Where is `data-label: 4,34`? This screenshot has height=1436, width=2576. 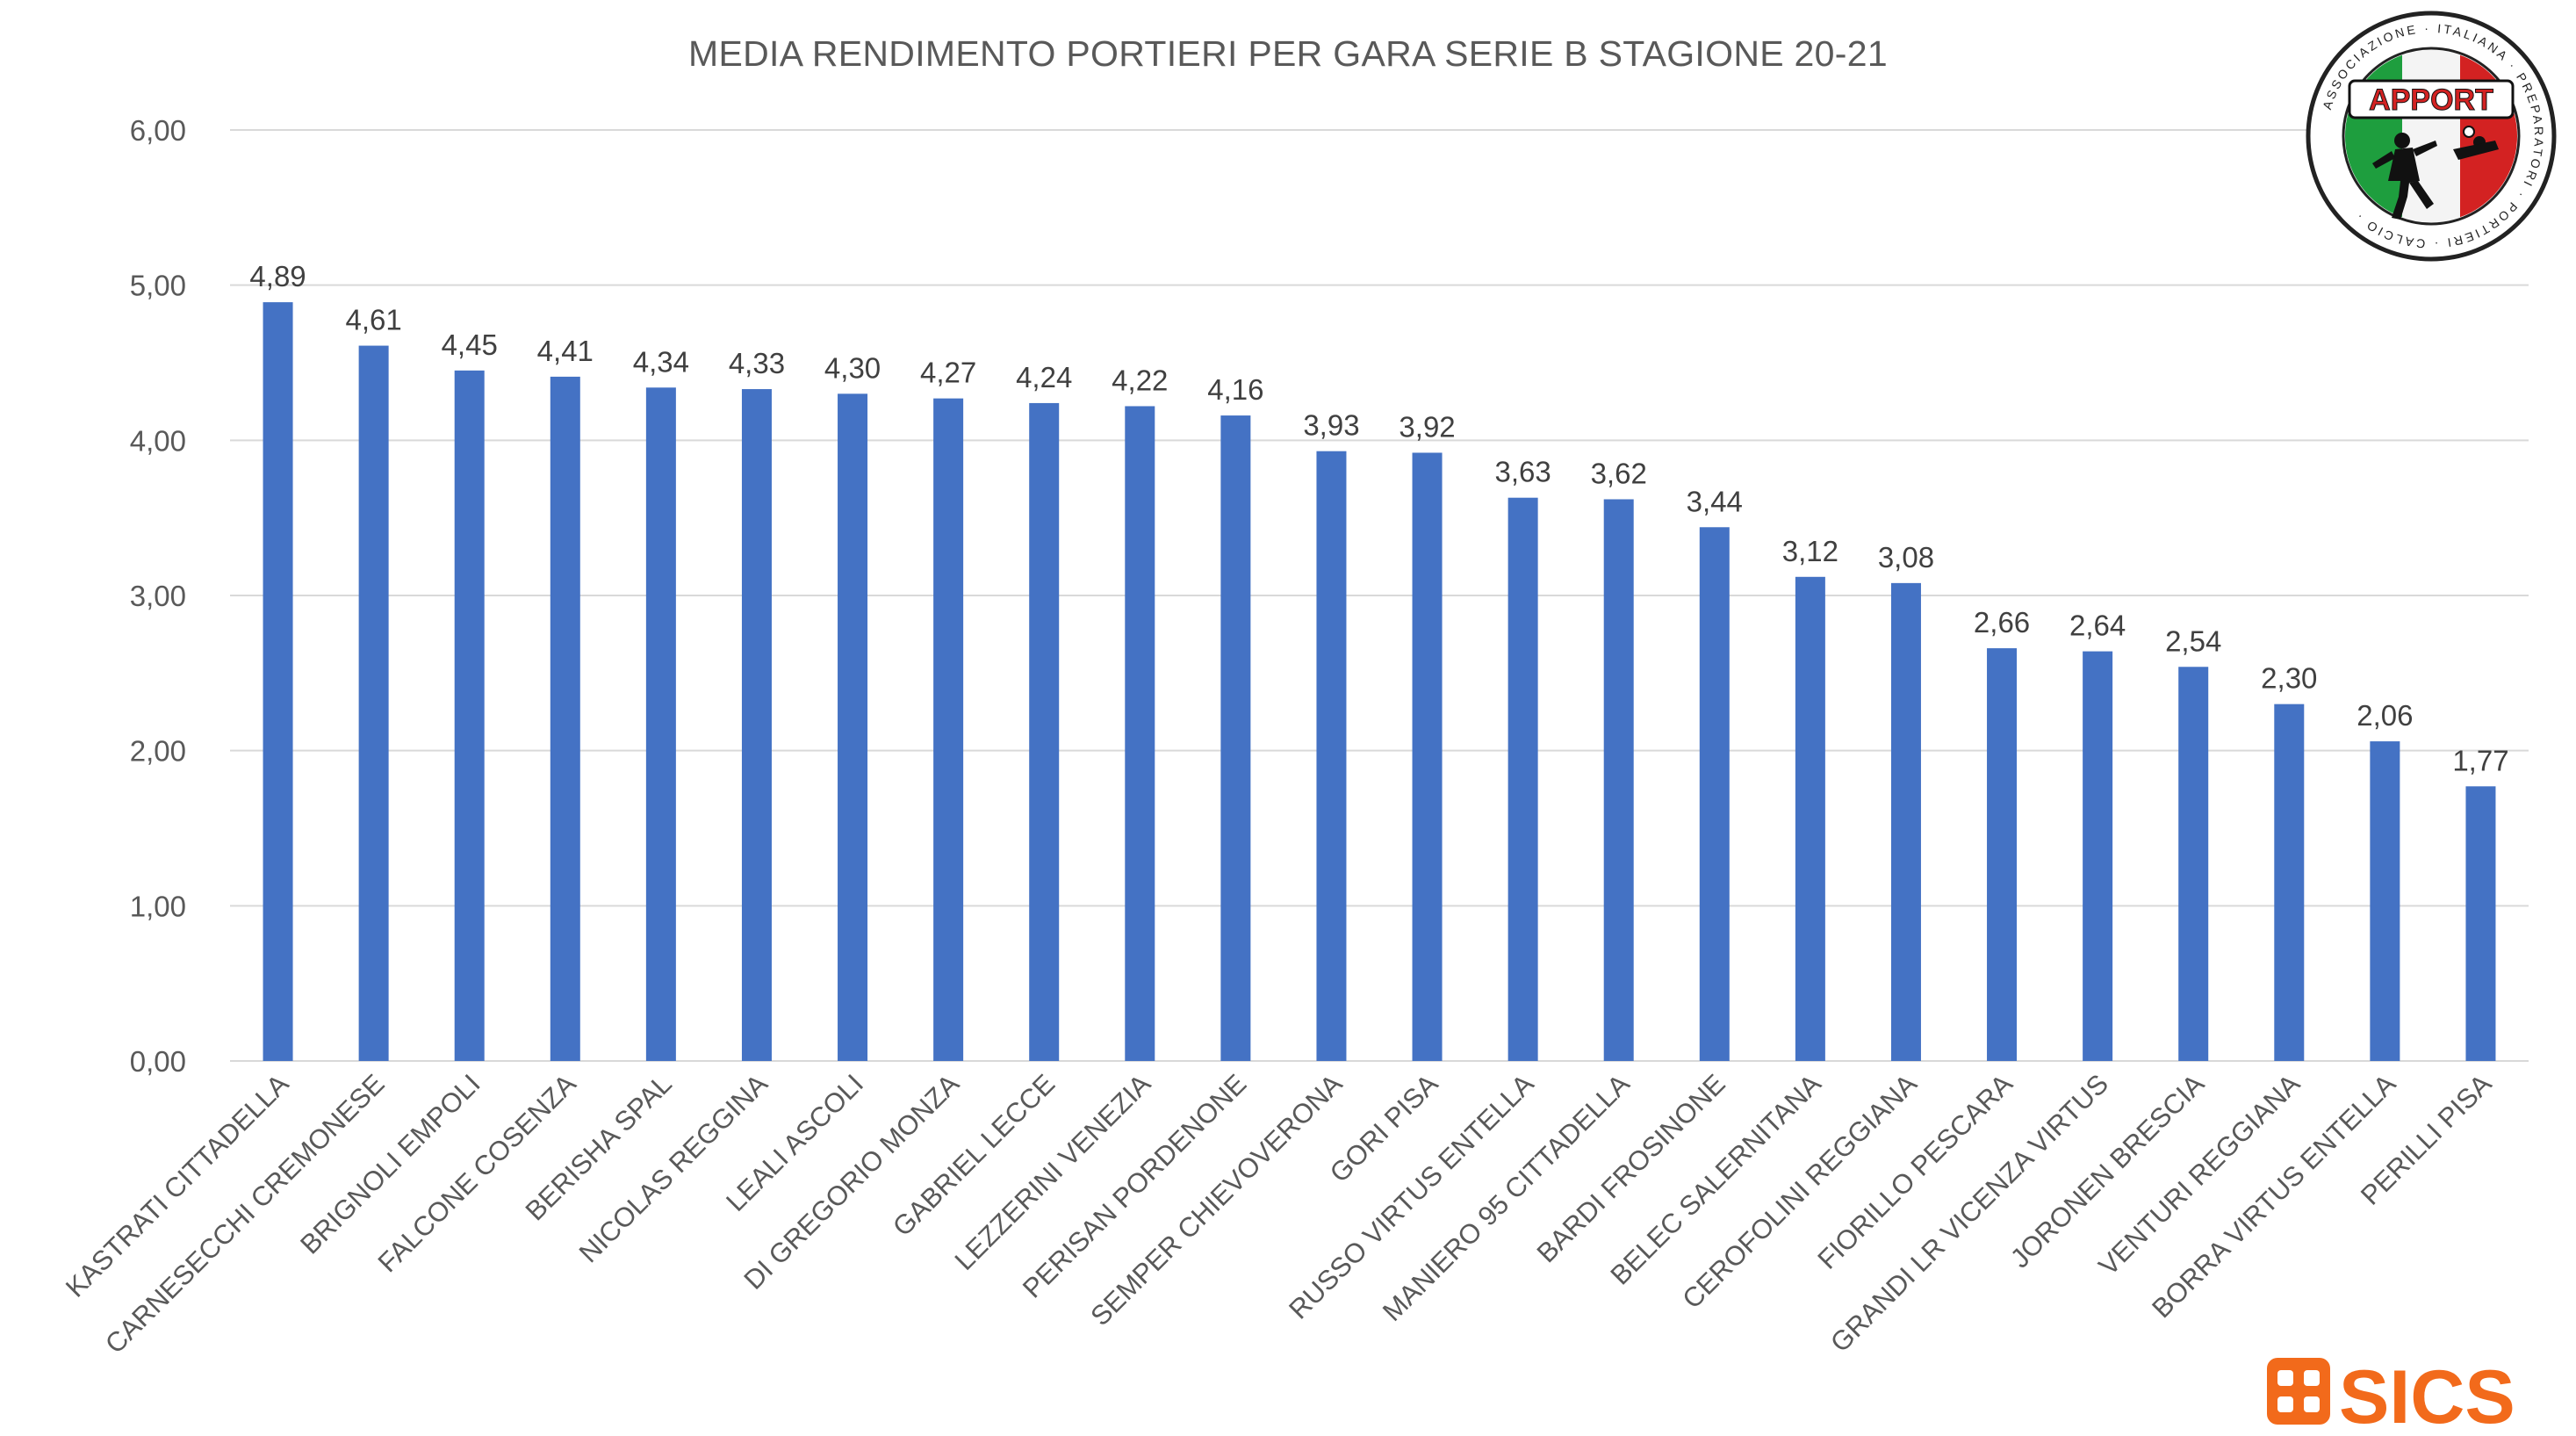 data-label: 4,34 is located at coordinates (661, 361).